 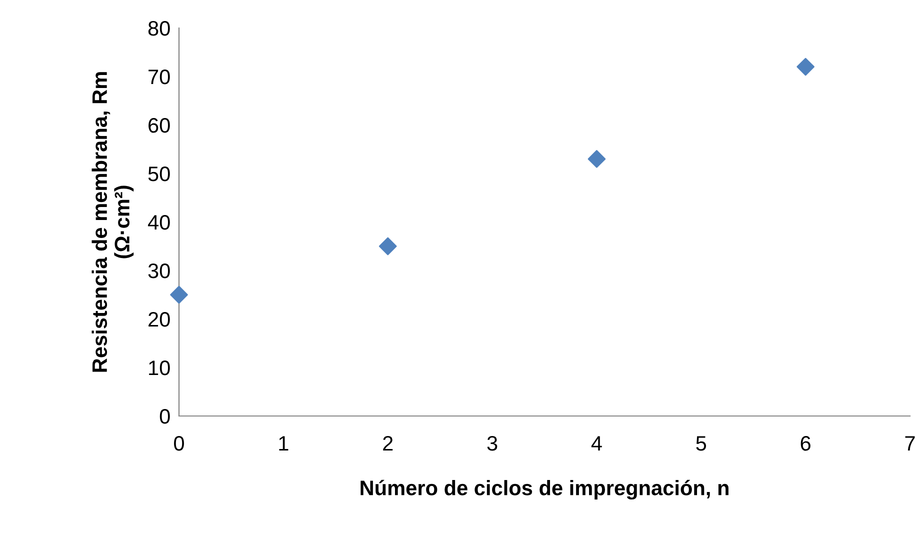 I want to click on x-tick-label: 6, so click(x=805, y=443).